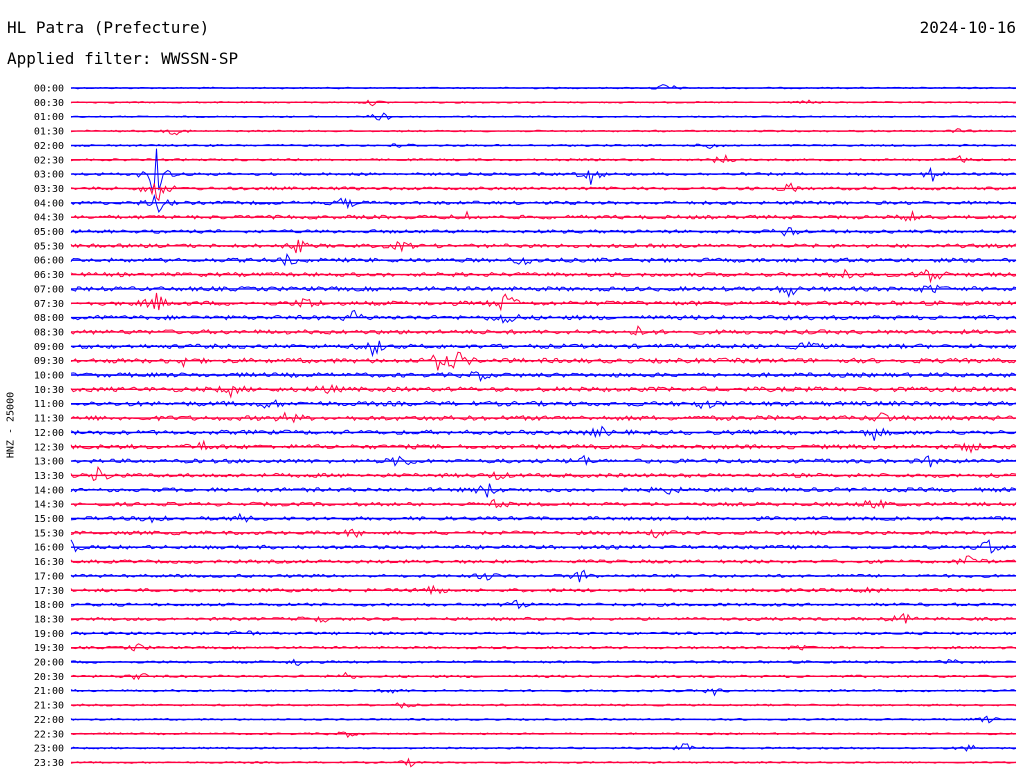 This screenshot has width=1024, height=780. Describe the element at coordinates (49, 533) in the screenshot. I see `row-time-label: 15:30` at that location.